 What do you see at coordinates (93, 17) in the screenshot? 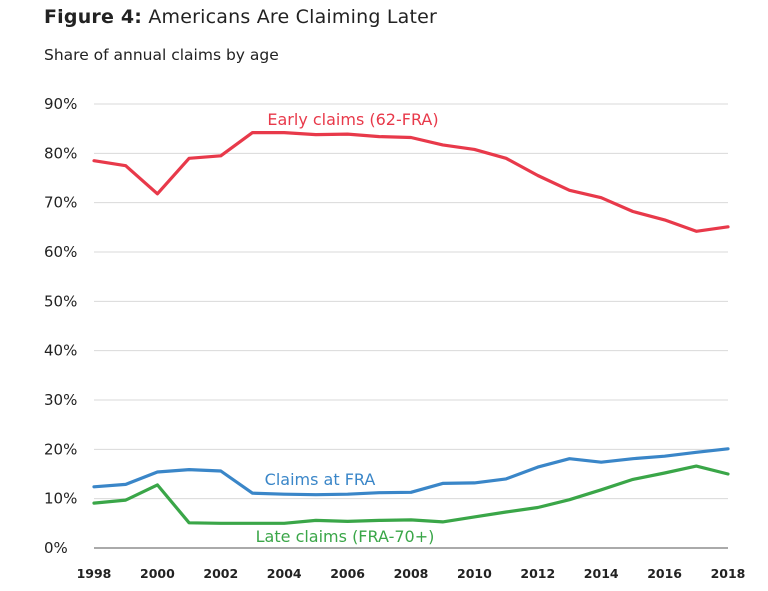
I see `figure-number: Figure 4:` at bounding box center [93, 17].